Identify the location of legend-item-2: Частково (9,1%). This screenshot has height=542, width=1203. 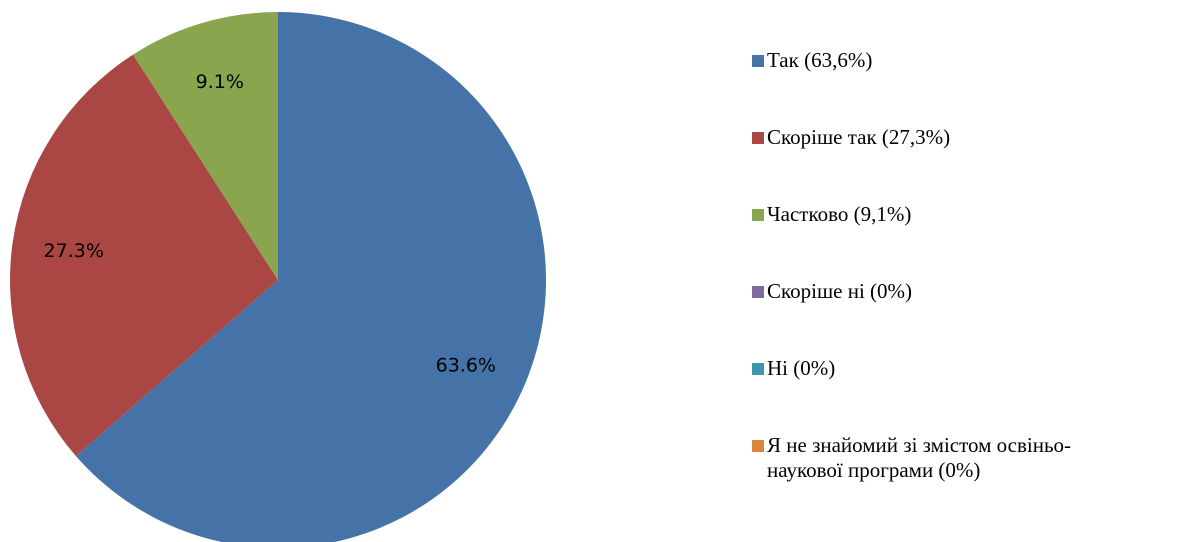
(831, 214).